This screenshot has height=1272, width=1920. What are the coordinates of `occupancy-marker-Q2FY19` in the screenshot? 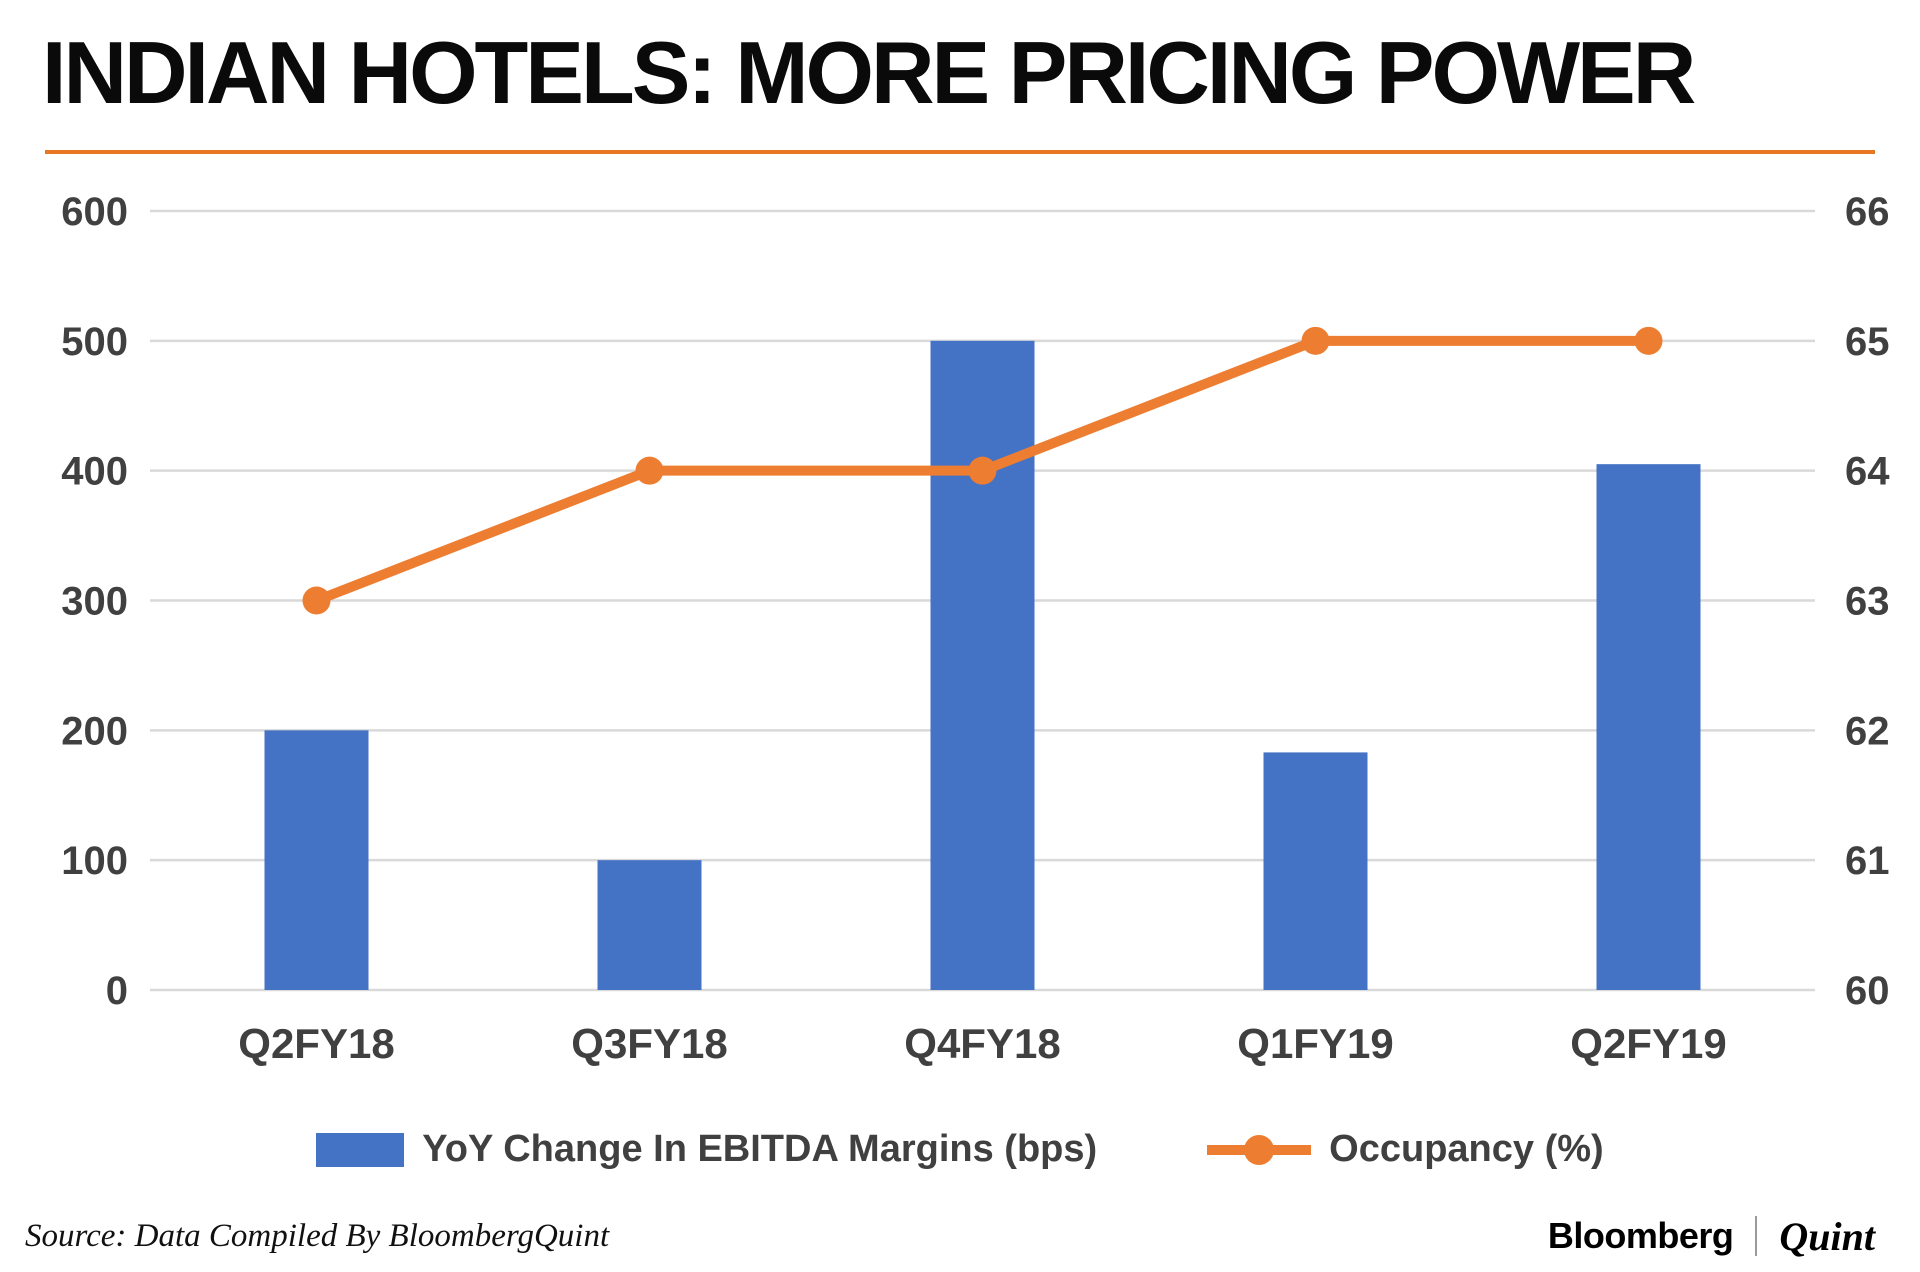 It's located at (1648, 340).